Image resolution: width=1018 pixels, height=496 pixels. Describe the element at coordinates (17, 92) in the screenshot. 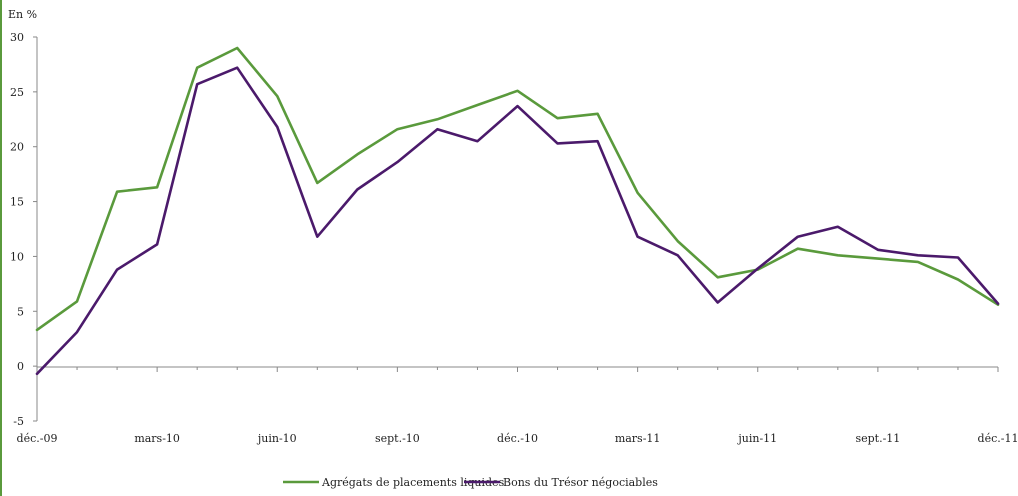

I see `y-tick-label: 25` at that location.